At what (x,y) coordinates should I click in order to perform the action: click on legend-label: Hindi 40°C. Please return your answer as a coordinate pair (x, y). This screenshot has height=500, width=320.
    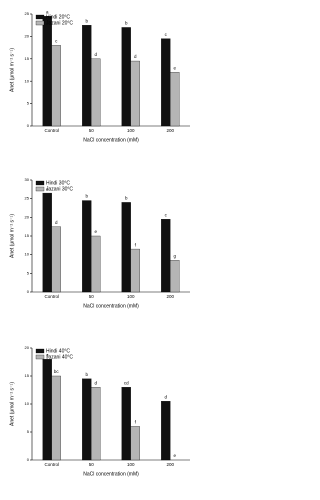
    Looking at the image, I should click on (58, 351).